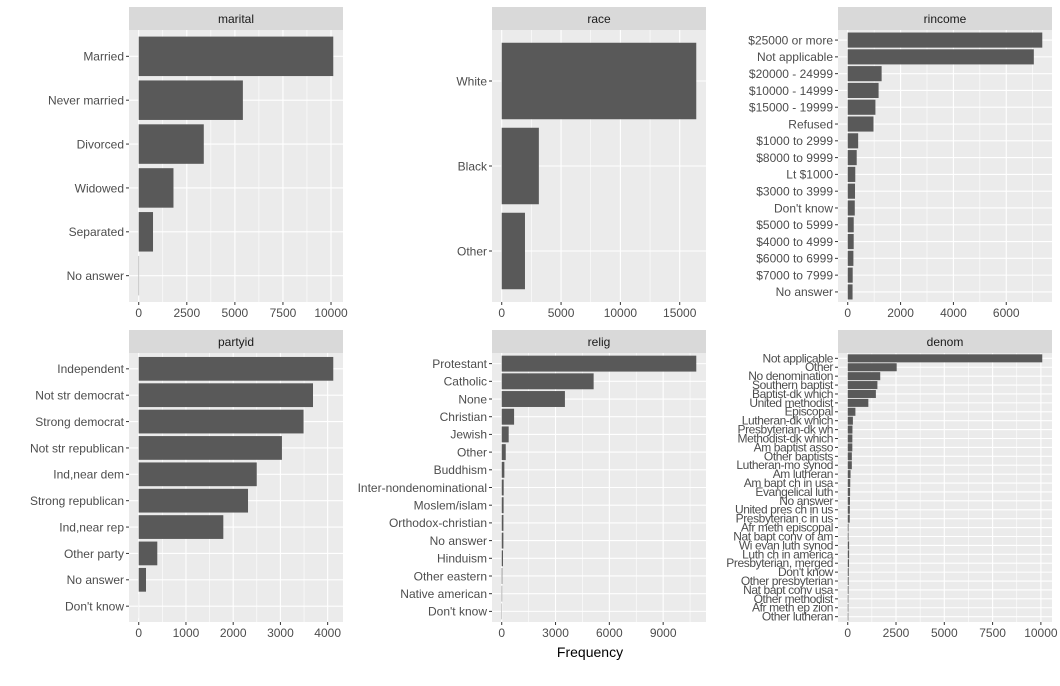 Image resolution: width=1060 pixels, height=686 pixels. I want to click on y-tick-label: Jewish, so click(468, 435).